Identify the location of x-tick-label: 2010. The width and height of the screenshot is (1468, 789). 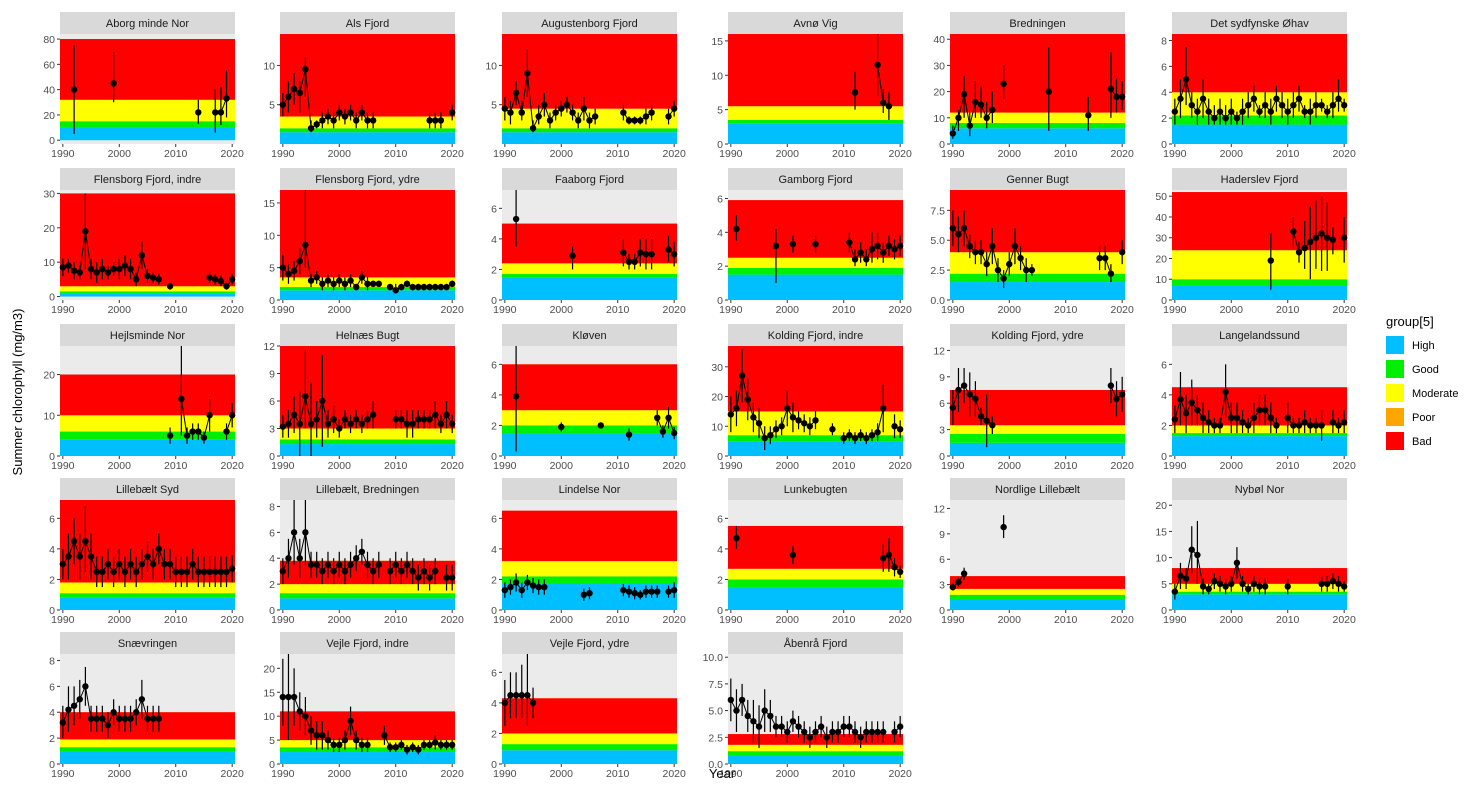
(176, 310).